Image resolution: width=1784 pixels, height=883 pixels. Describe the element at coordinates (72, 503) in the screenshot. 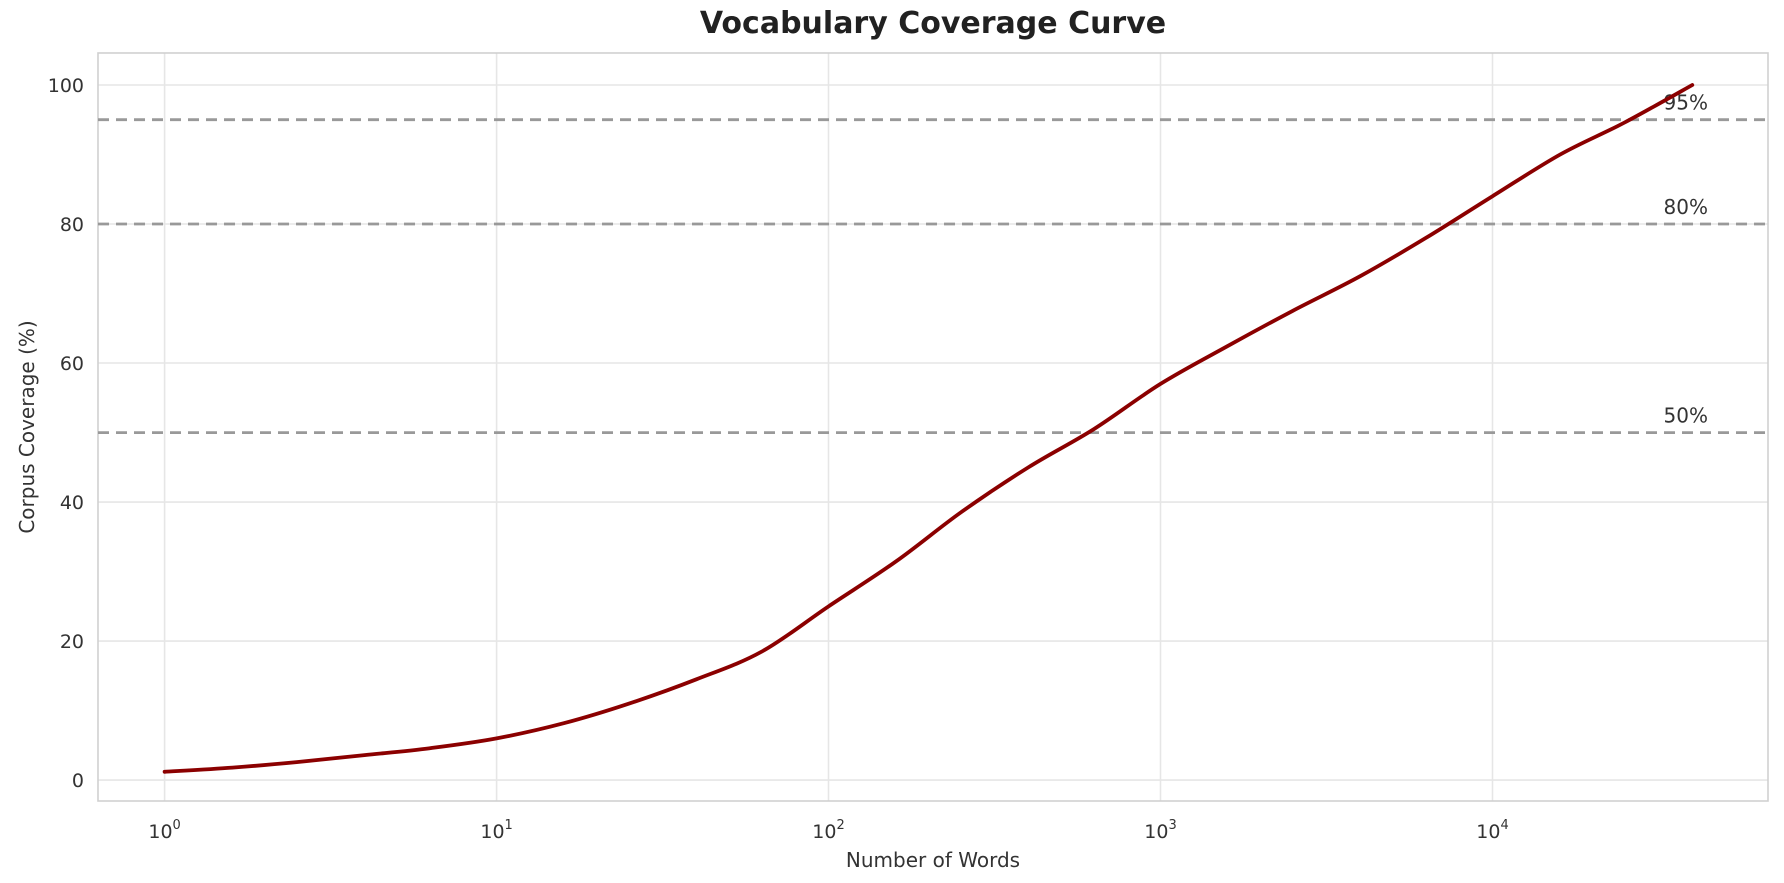

I see `y-tick-label-40: 40` at that location.